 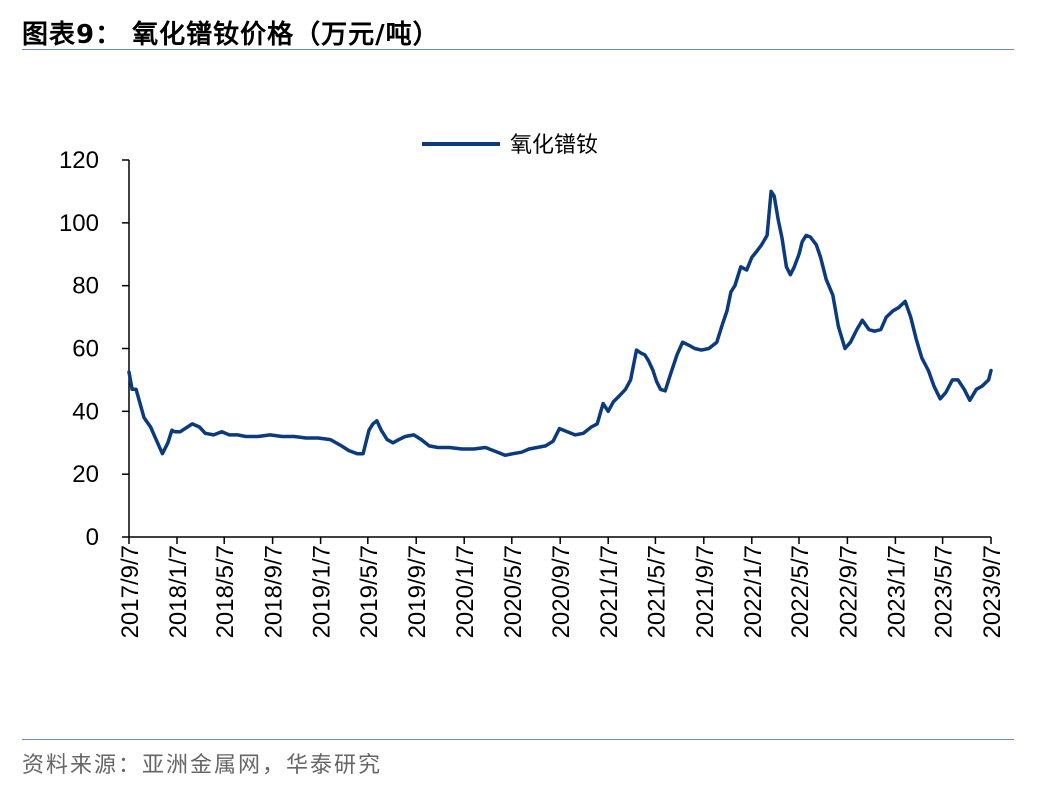 I want to click on legend-label: 氧化镨钕, so click(x=554, y=145).